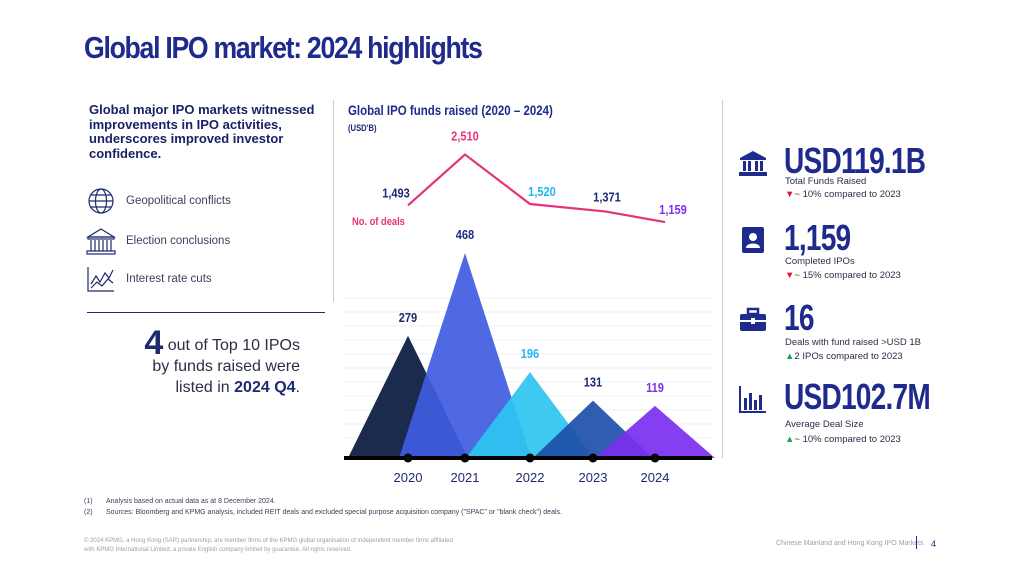  Describe the element at coordinates (378, 222) in the screenshot. I see `deals-legend-label: No. of deals` at that location.